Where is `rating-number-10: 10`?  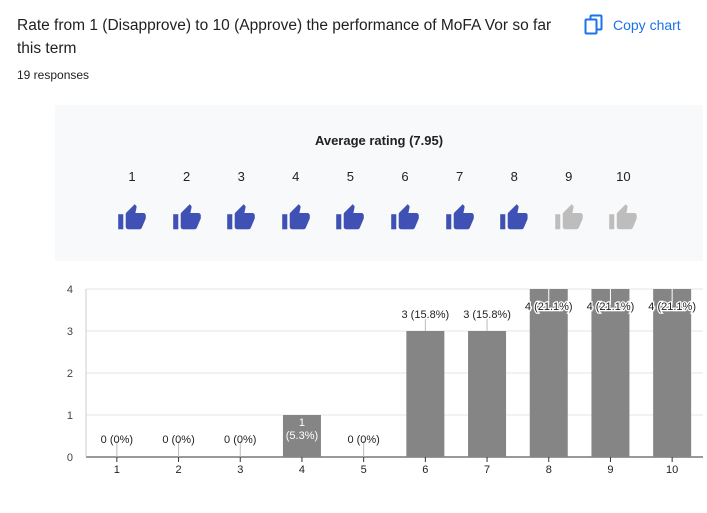
rating-number-10: 10 is located at coordinates (623, 176).